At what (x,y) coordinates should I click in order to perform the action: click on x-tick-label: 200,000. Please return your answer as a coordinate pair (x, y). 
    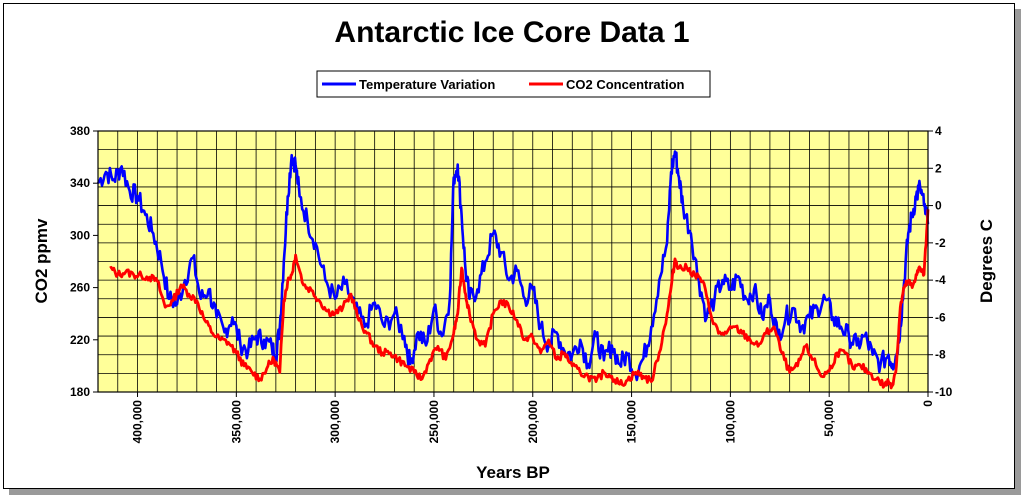
    Looking at the image, I should click on (533, 422).